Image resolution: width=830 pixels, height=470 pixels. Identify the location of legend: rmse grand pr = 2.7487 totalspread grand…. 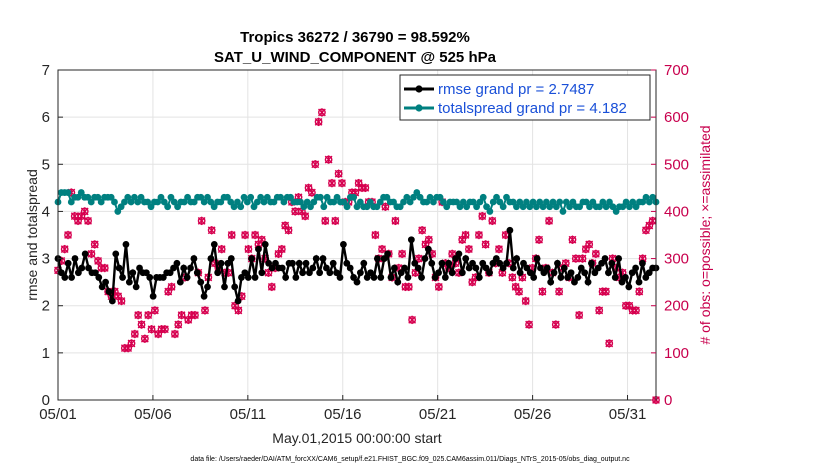
(525, 97).